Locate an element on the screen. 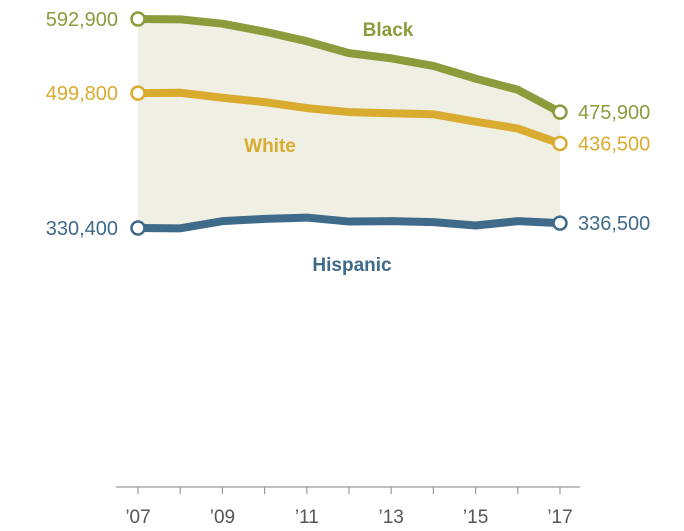 This screenshot has width=684, height=531. hispanic-point-2017 is located at coordinates (560, 223).